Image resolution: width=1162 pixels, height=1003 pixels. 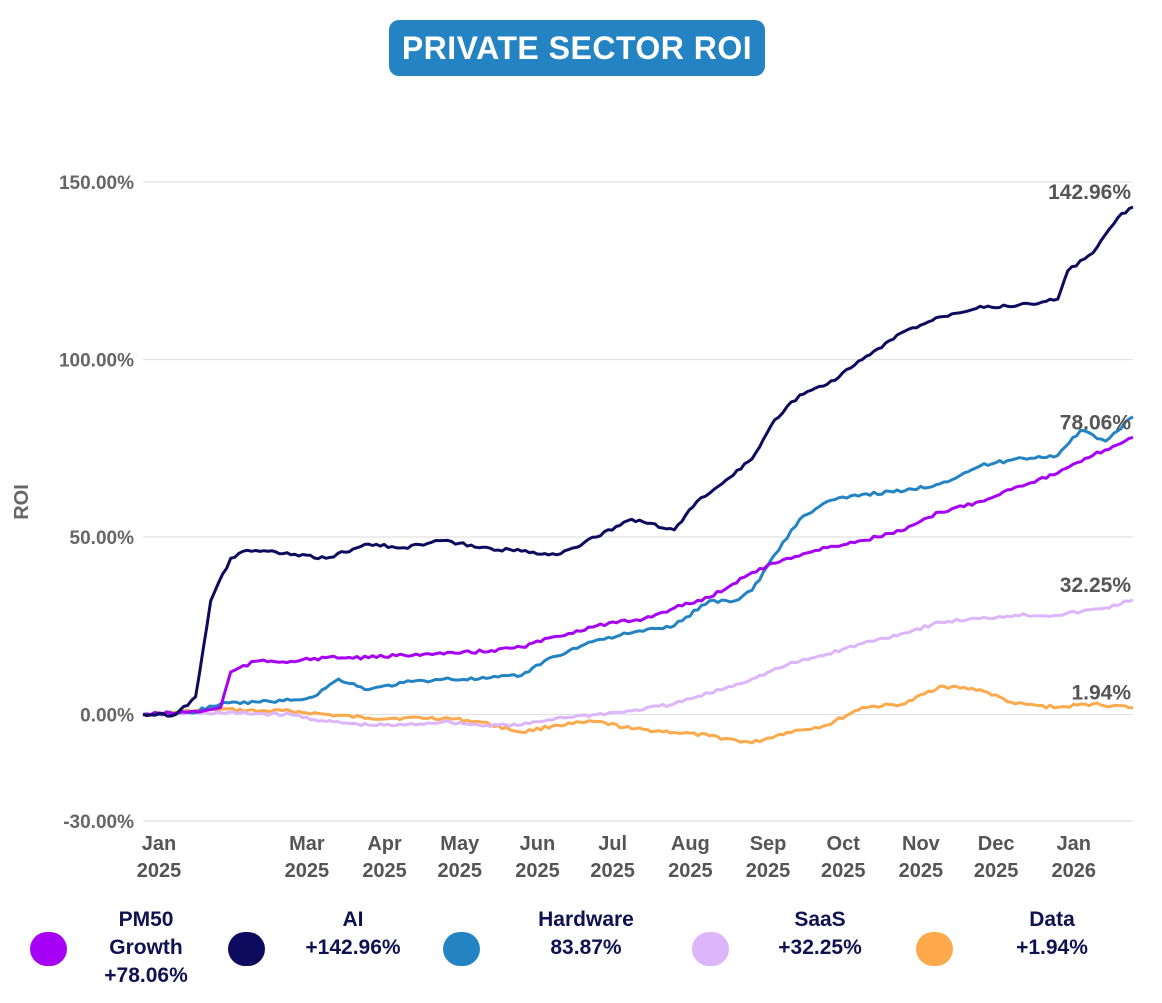 I want to click on x-tick-label: Jul 2025, so click(x=612, y=857).